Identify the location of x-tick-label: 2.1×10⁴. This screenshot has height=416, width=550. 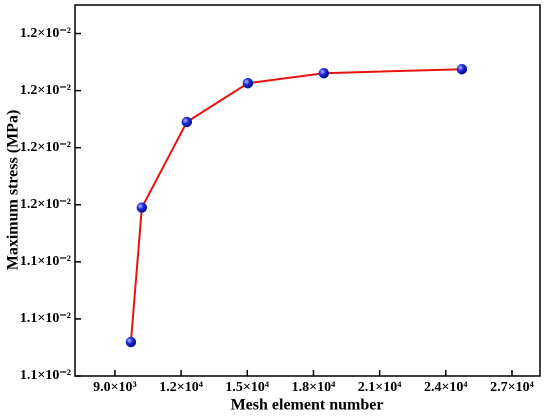
(380, 387).